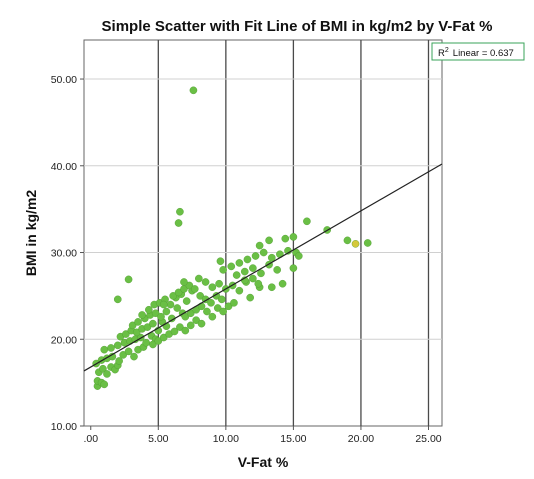 Image resolution: width=534 pixels, height=479 pixels. Describe the element at coordinates (361, 439) in the screenshot. I see `x-tick-label: 20.00` at that location.